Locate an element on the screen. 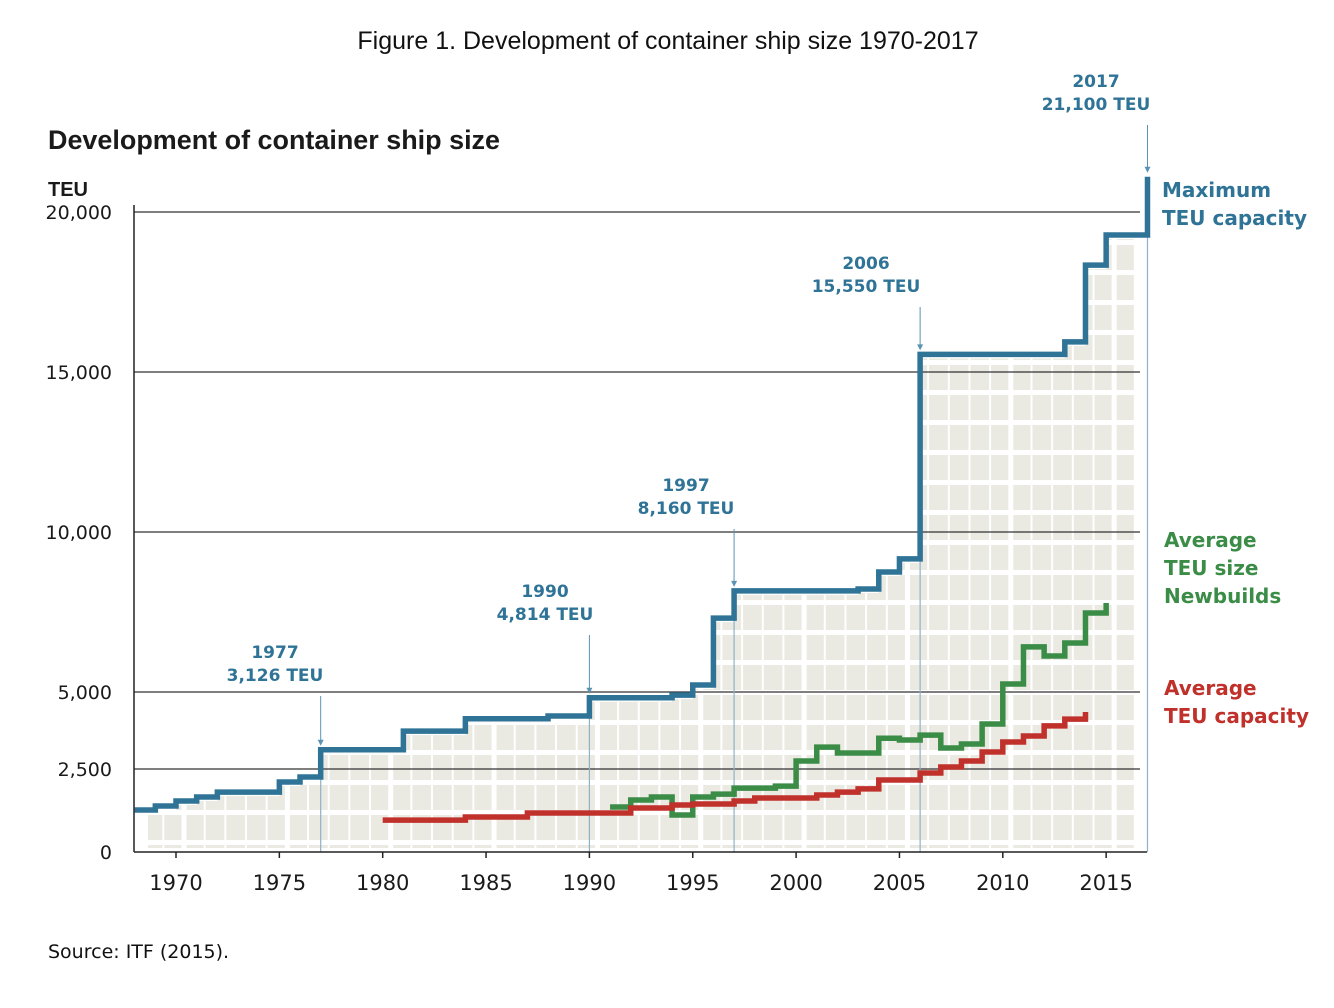  legend-label-1: TEU size is located at coordinates (1211, 568).